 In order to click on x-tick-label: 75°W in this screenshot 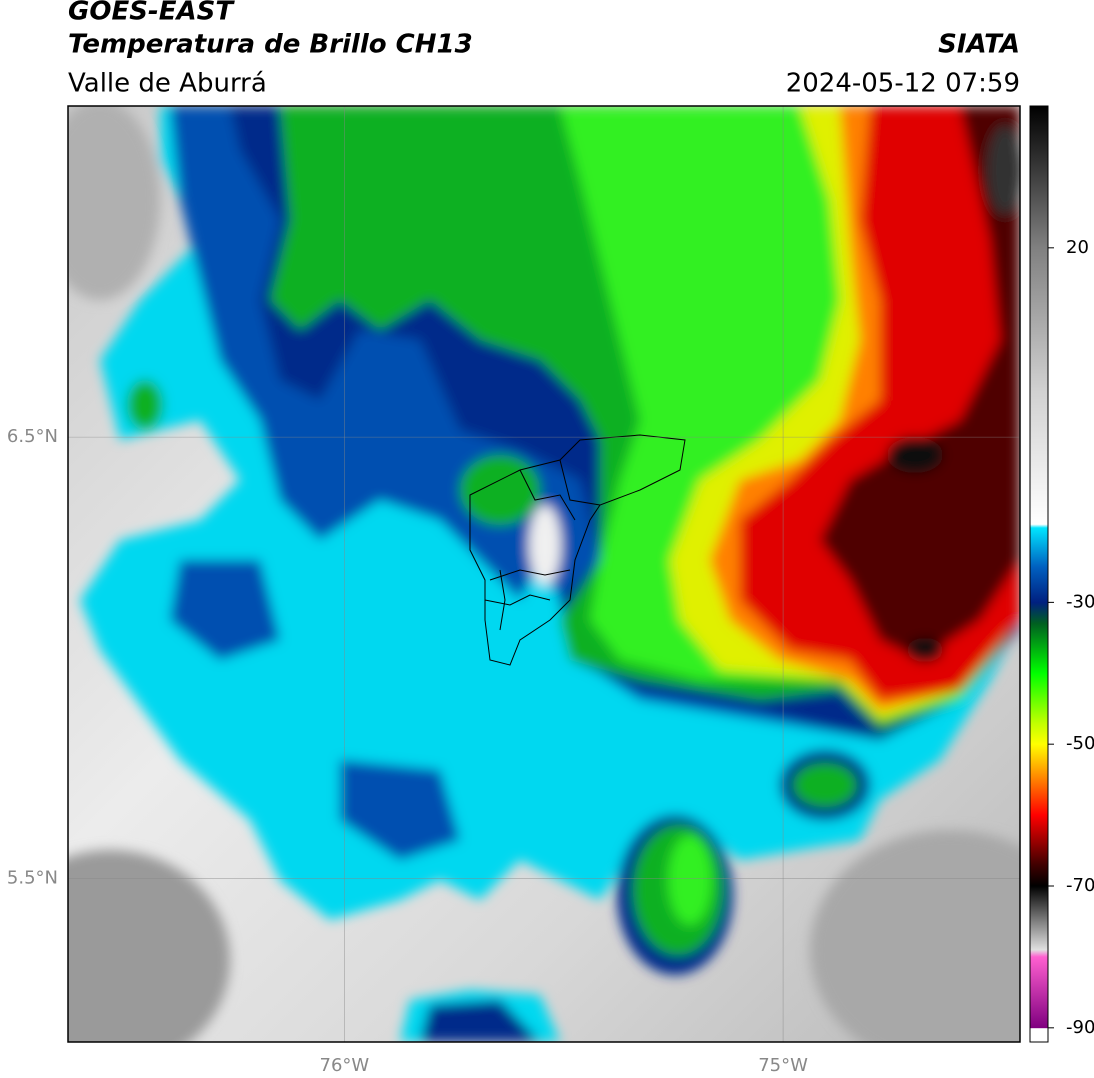, I will do `click(783, 1065)`.